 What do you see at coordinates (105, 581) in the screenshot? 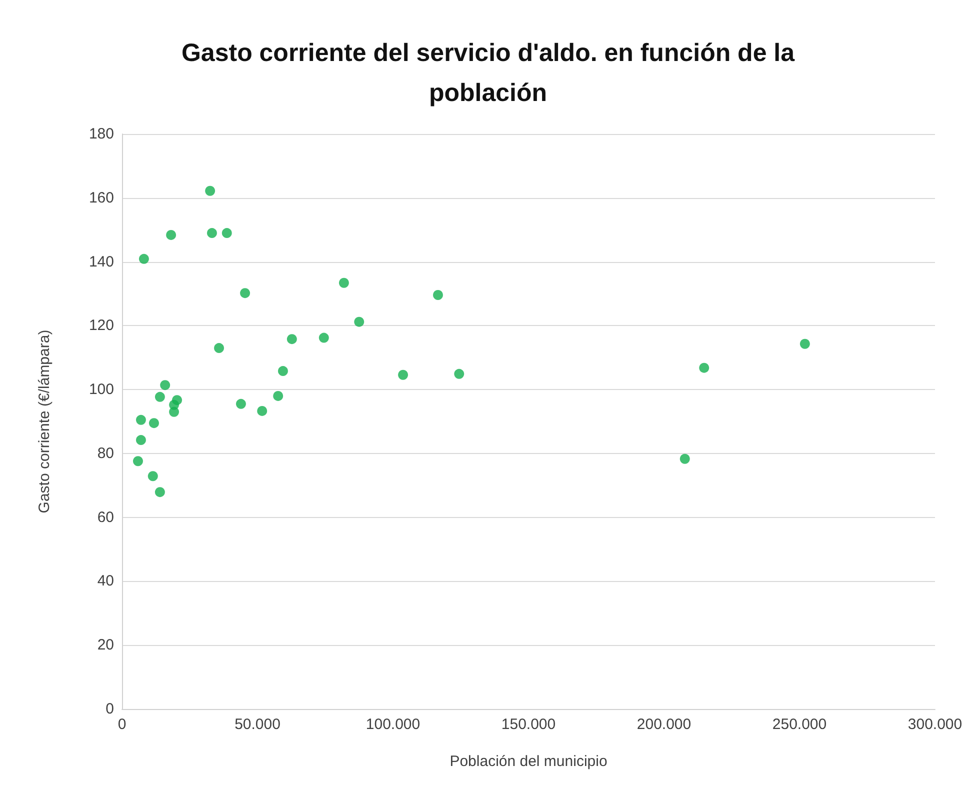
I see `y-tick-label: 40` at bounding box center [105, 581].